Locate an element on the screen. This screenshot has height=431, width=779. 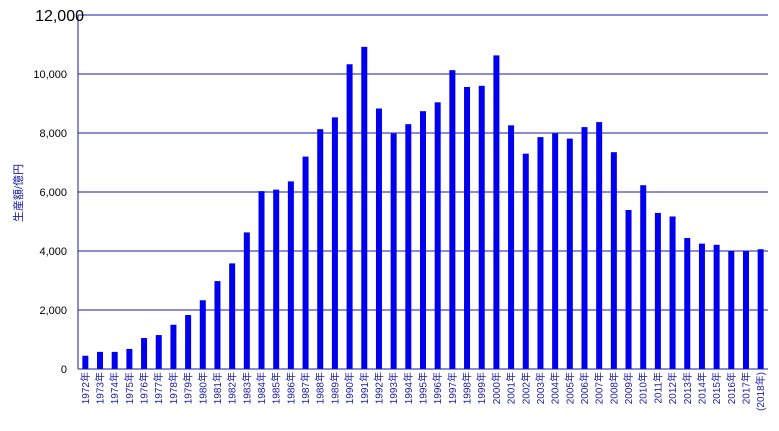
x-tick-label: 2014年 is located at coordinates (701, 388).